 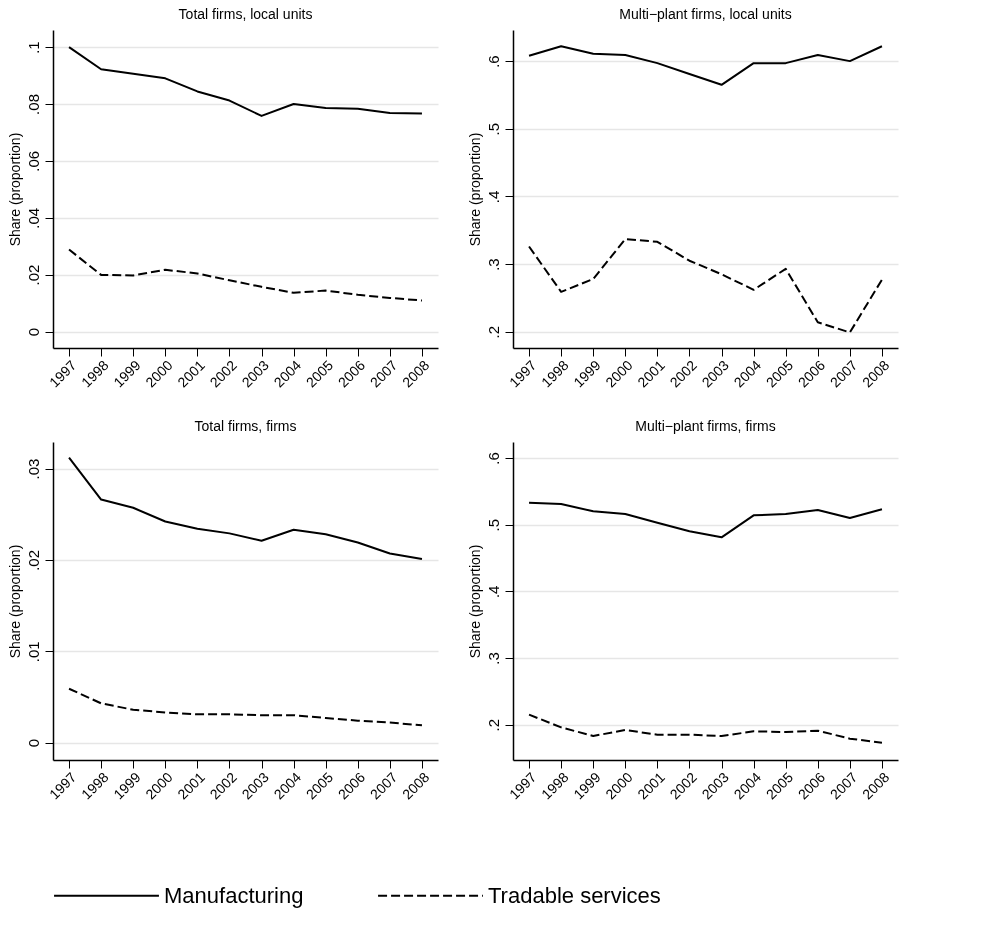 I want to click on y-tick-label: .08, so click(x=33, y=104).